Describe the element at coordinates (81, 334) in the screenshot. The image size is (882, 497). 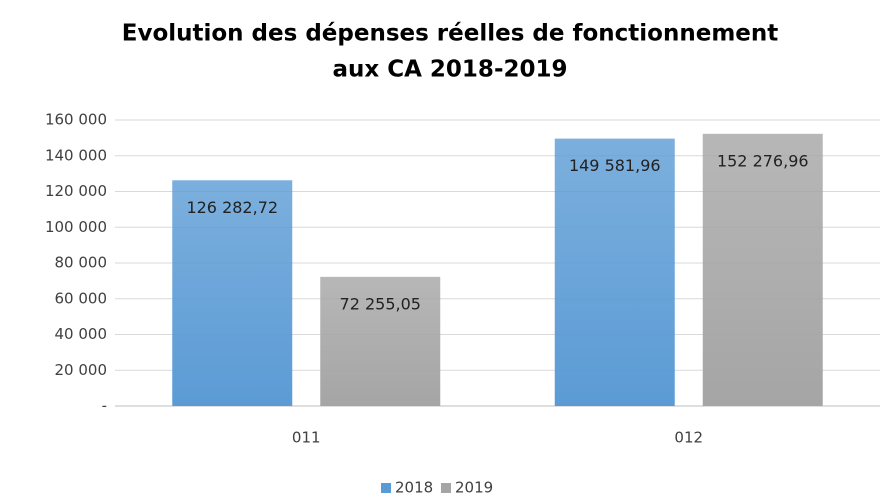
I see `y-tick-label: 40 000` at that location.